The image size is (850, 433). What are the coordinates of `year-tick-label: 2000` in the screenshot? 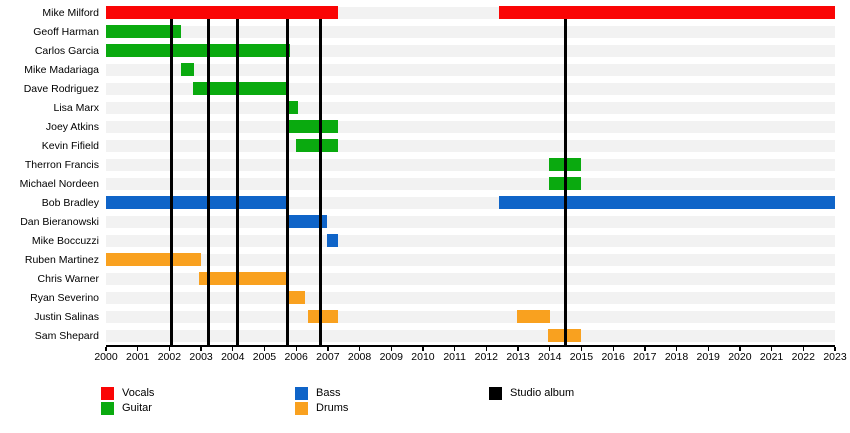 It's located at (106, 357).